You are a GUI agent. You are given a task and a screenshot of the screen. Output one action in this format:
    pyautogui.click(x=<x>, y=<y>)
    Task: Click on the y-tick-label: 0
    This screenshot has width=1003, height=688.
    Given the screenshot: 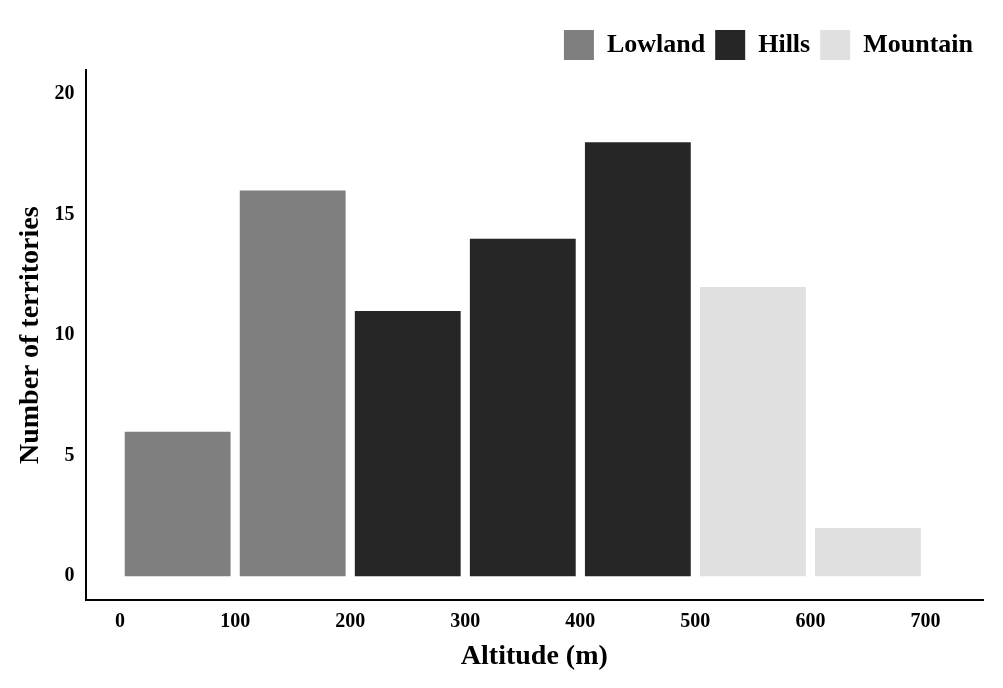 What is the action you would take?
    pyautogui.click(x=69, y=574)
    